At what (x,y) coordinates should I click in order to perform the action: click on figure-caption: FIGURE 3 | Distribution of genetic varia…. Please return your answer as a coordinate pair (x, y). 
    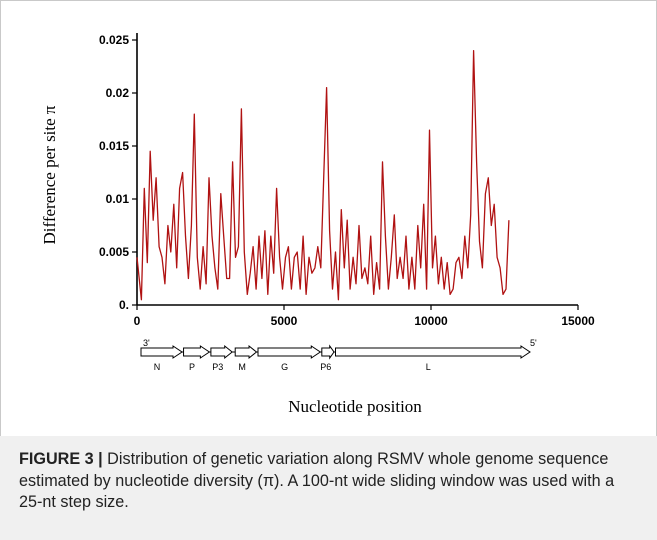
    Looking at the image, I should click on (329, 481).